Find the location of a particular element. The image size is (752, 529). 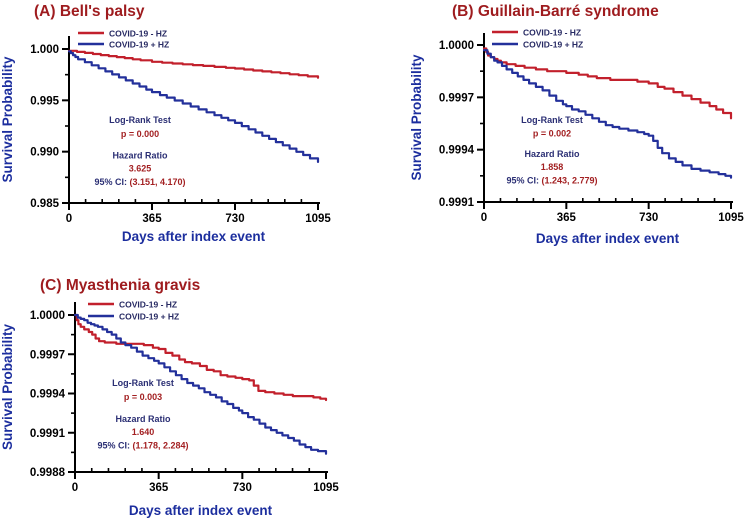

hazard-ratio-value: 1.858 is located at coordinates (552, 167).